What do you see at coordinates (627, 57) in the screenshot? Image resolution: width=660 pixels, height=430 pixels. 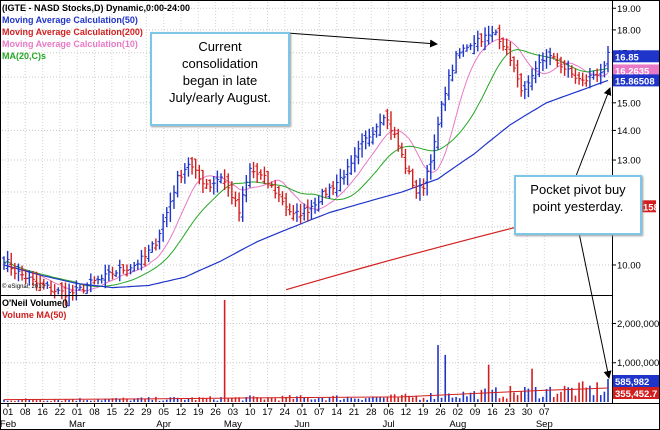 I see `last-price-label: 16.85` at bounding box center [627, 57].